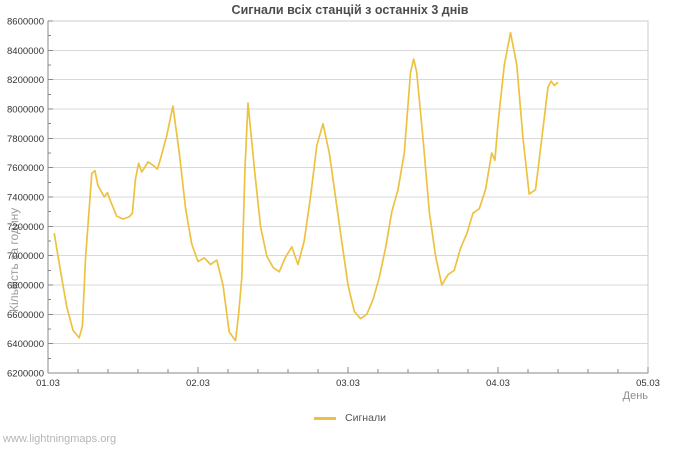 The height and width of the screenshot is (450, 700). Describe the element at coordinates (48, 383) in the screenshot. I see `svg-text: 01.03` at that location.